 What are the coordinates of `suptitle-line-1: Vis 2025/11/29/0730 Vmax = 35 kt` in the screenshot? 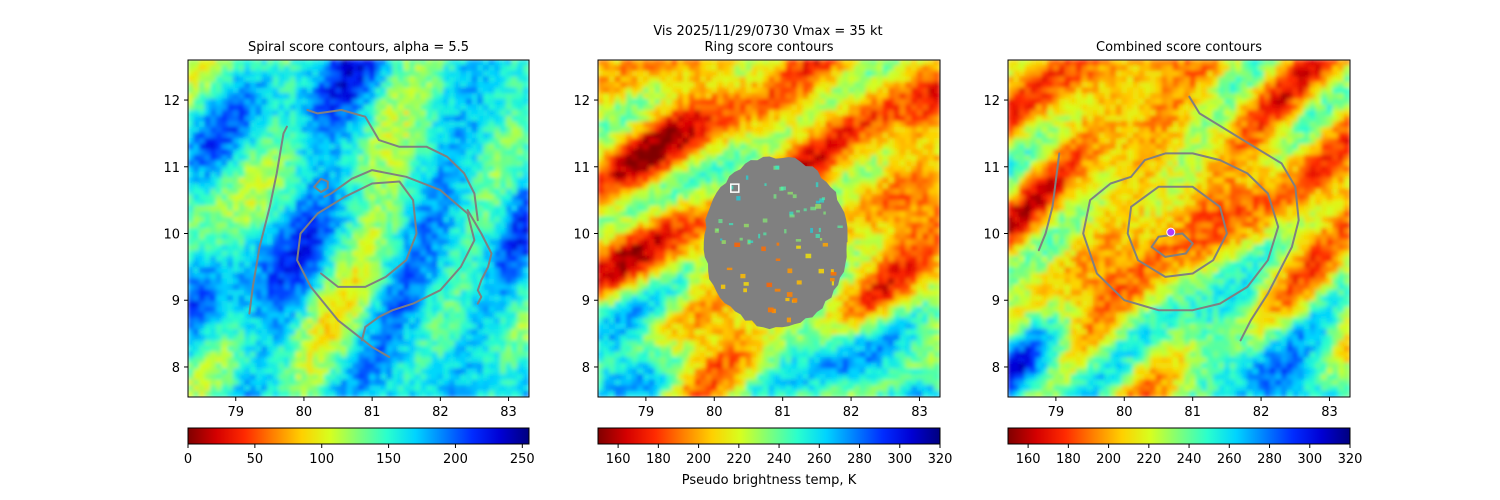 It's located at (767, 31).